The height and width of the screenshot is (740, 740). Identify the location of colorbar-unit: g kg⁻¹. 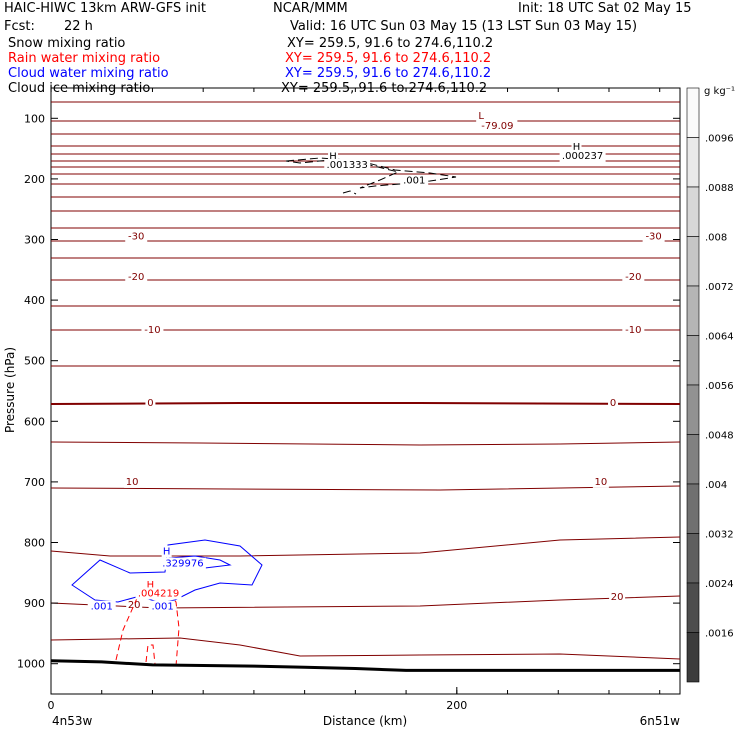
(719, 91).